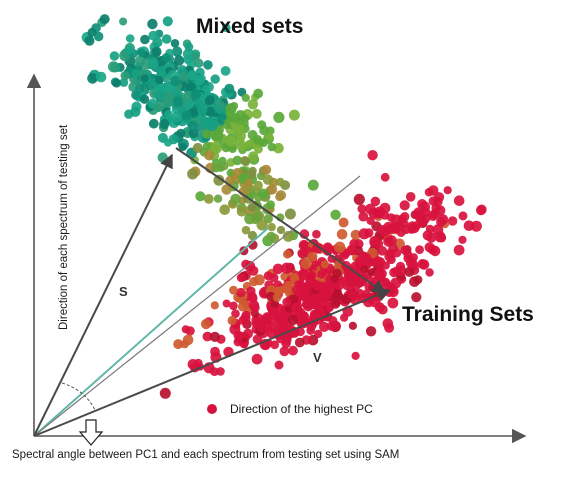 This screenshot has width=580, height=477. Describe the element at coordinates (103, 295) in the screenshot. I see `s-vector-arrow` at that location.